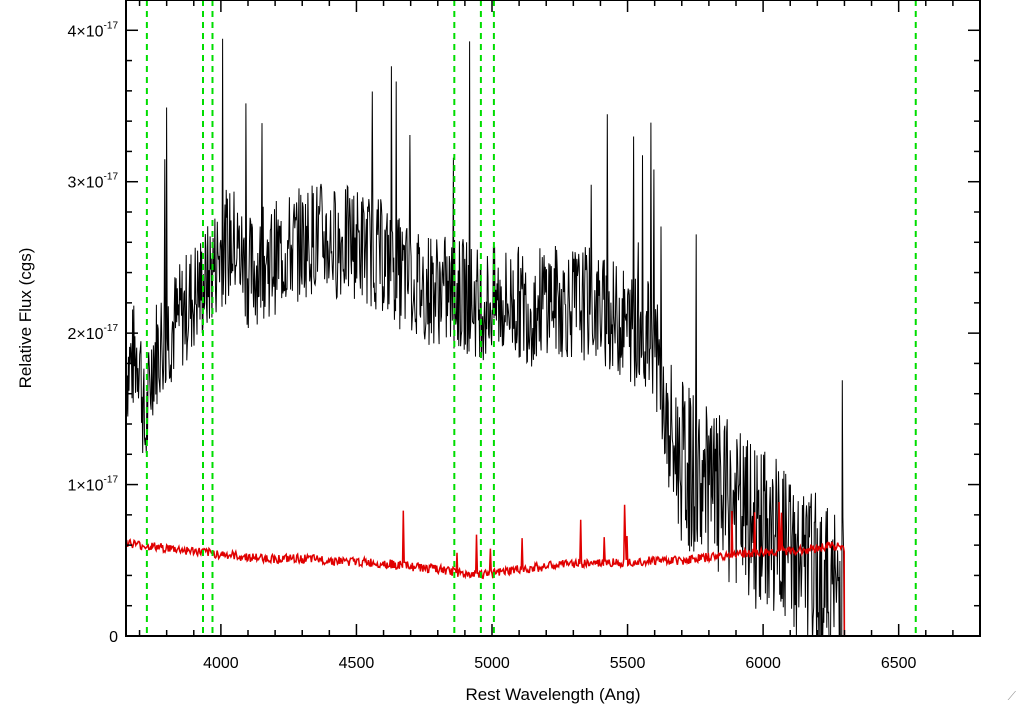  I want to click on y-tick-label: 4×10⁻¹⁷, so click(93, 30).